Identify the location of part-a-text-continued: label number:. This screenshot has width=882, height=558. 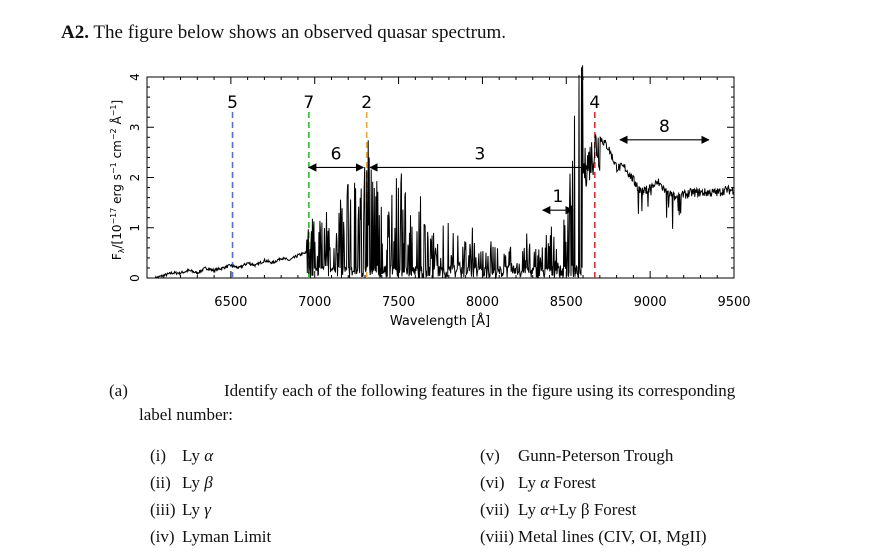
(186, 414).